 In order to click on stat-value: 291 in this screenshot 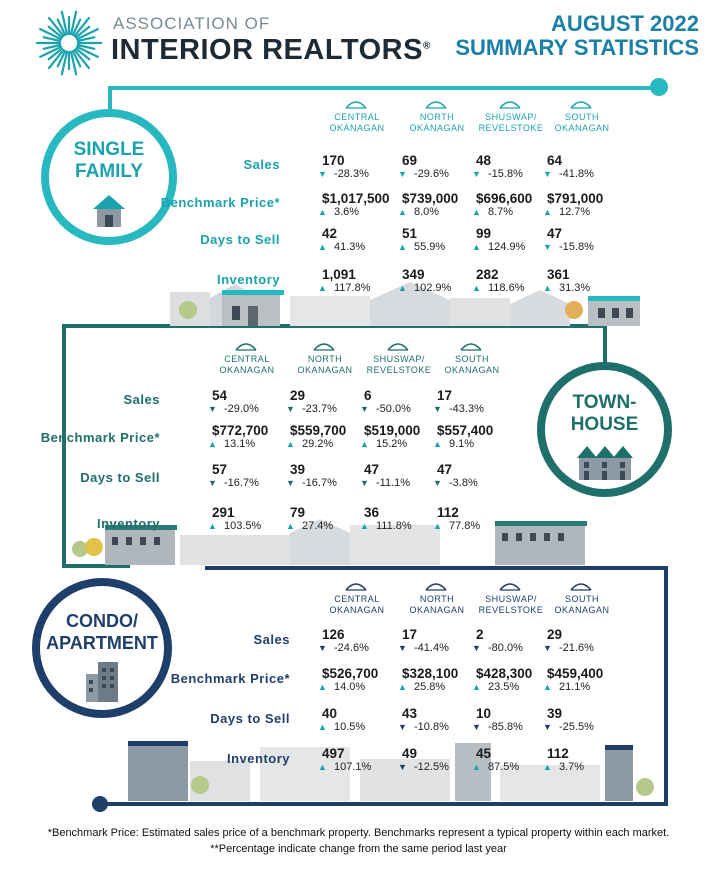, I will do `click(223, 512)`.